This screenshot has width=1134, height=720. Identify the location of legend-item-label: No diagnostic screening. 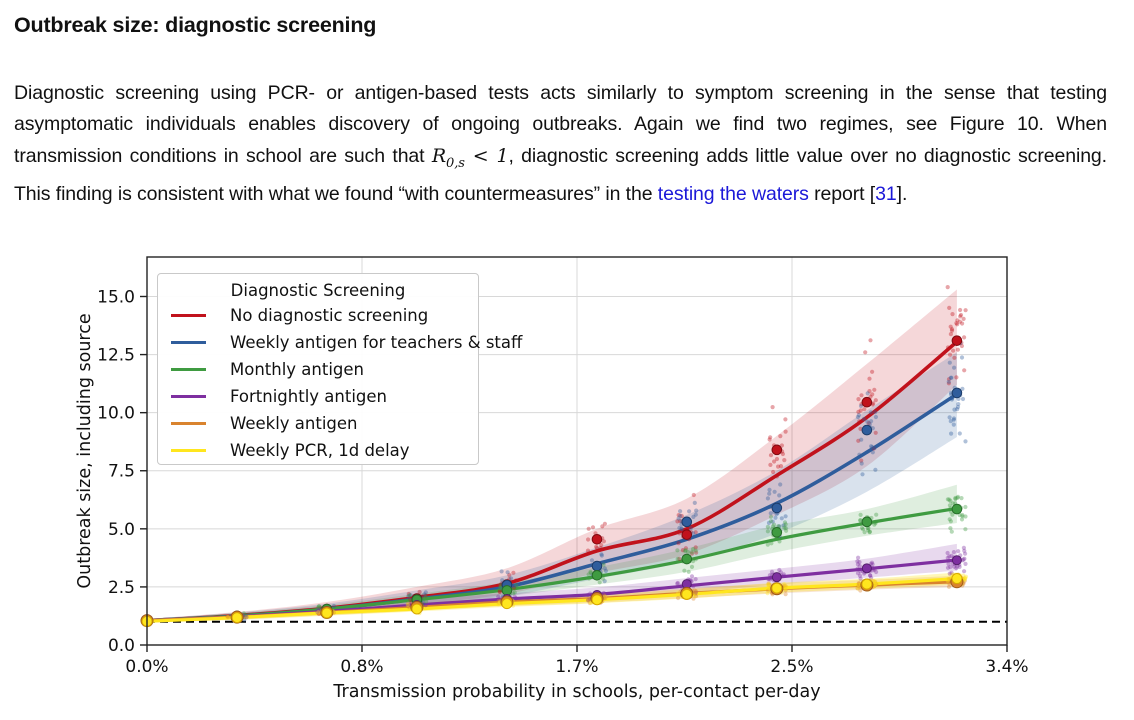
(329, 315).